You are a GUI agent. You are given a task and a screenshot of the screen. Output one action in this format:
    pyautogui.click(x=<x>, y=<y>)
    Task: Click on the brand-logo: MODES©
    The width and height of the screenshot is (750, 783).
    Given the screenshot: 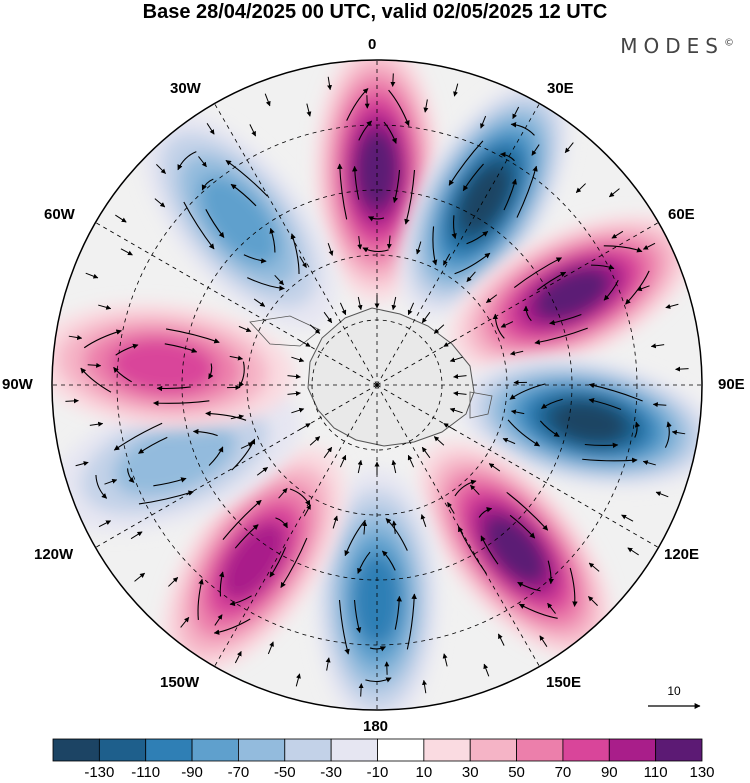 What is the action you would take?
    pyautogui.click(x=677, y=46)
    